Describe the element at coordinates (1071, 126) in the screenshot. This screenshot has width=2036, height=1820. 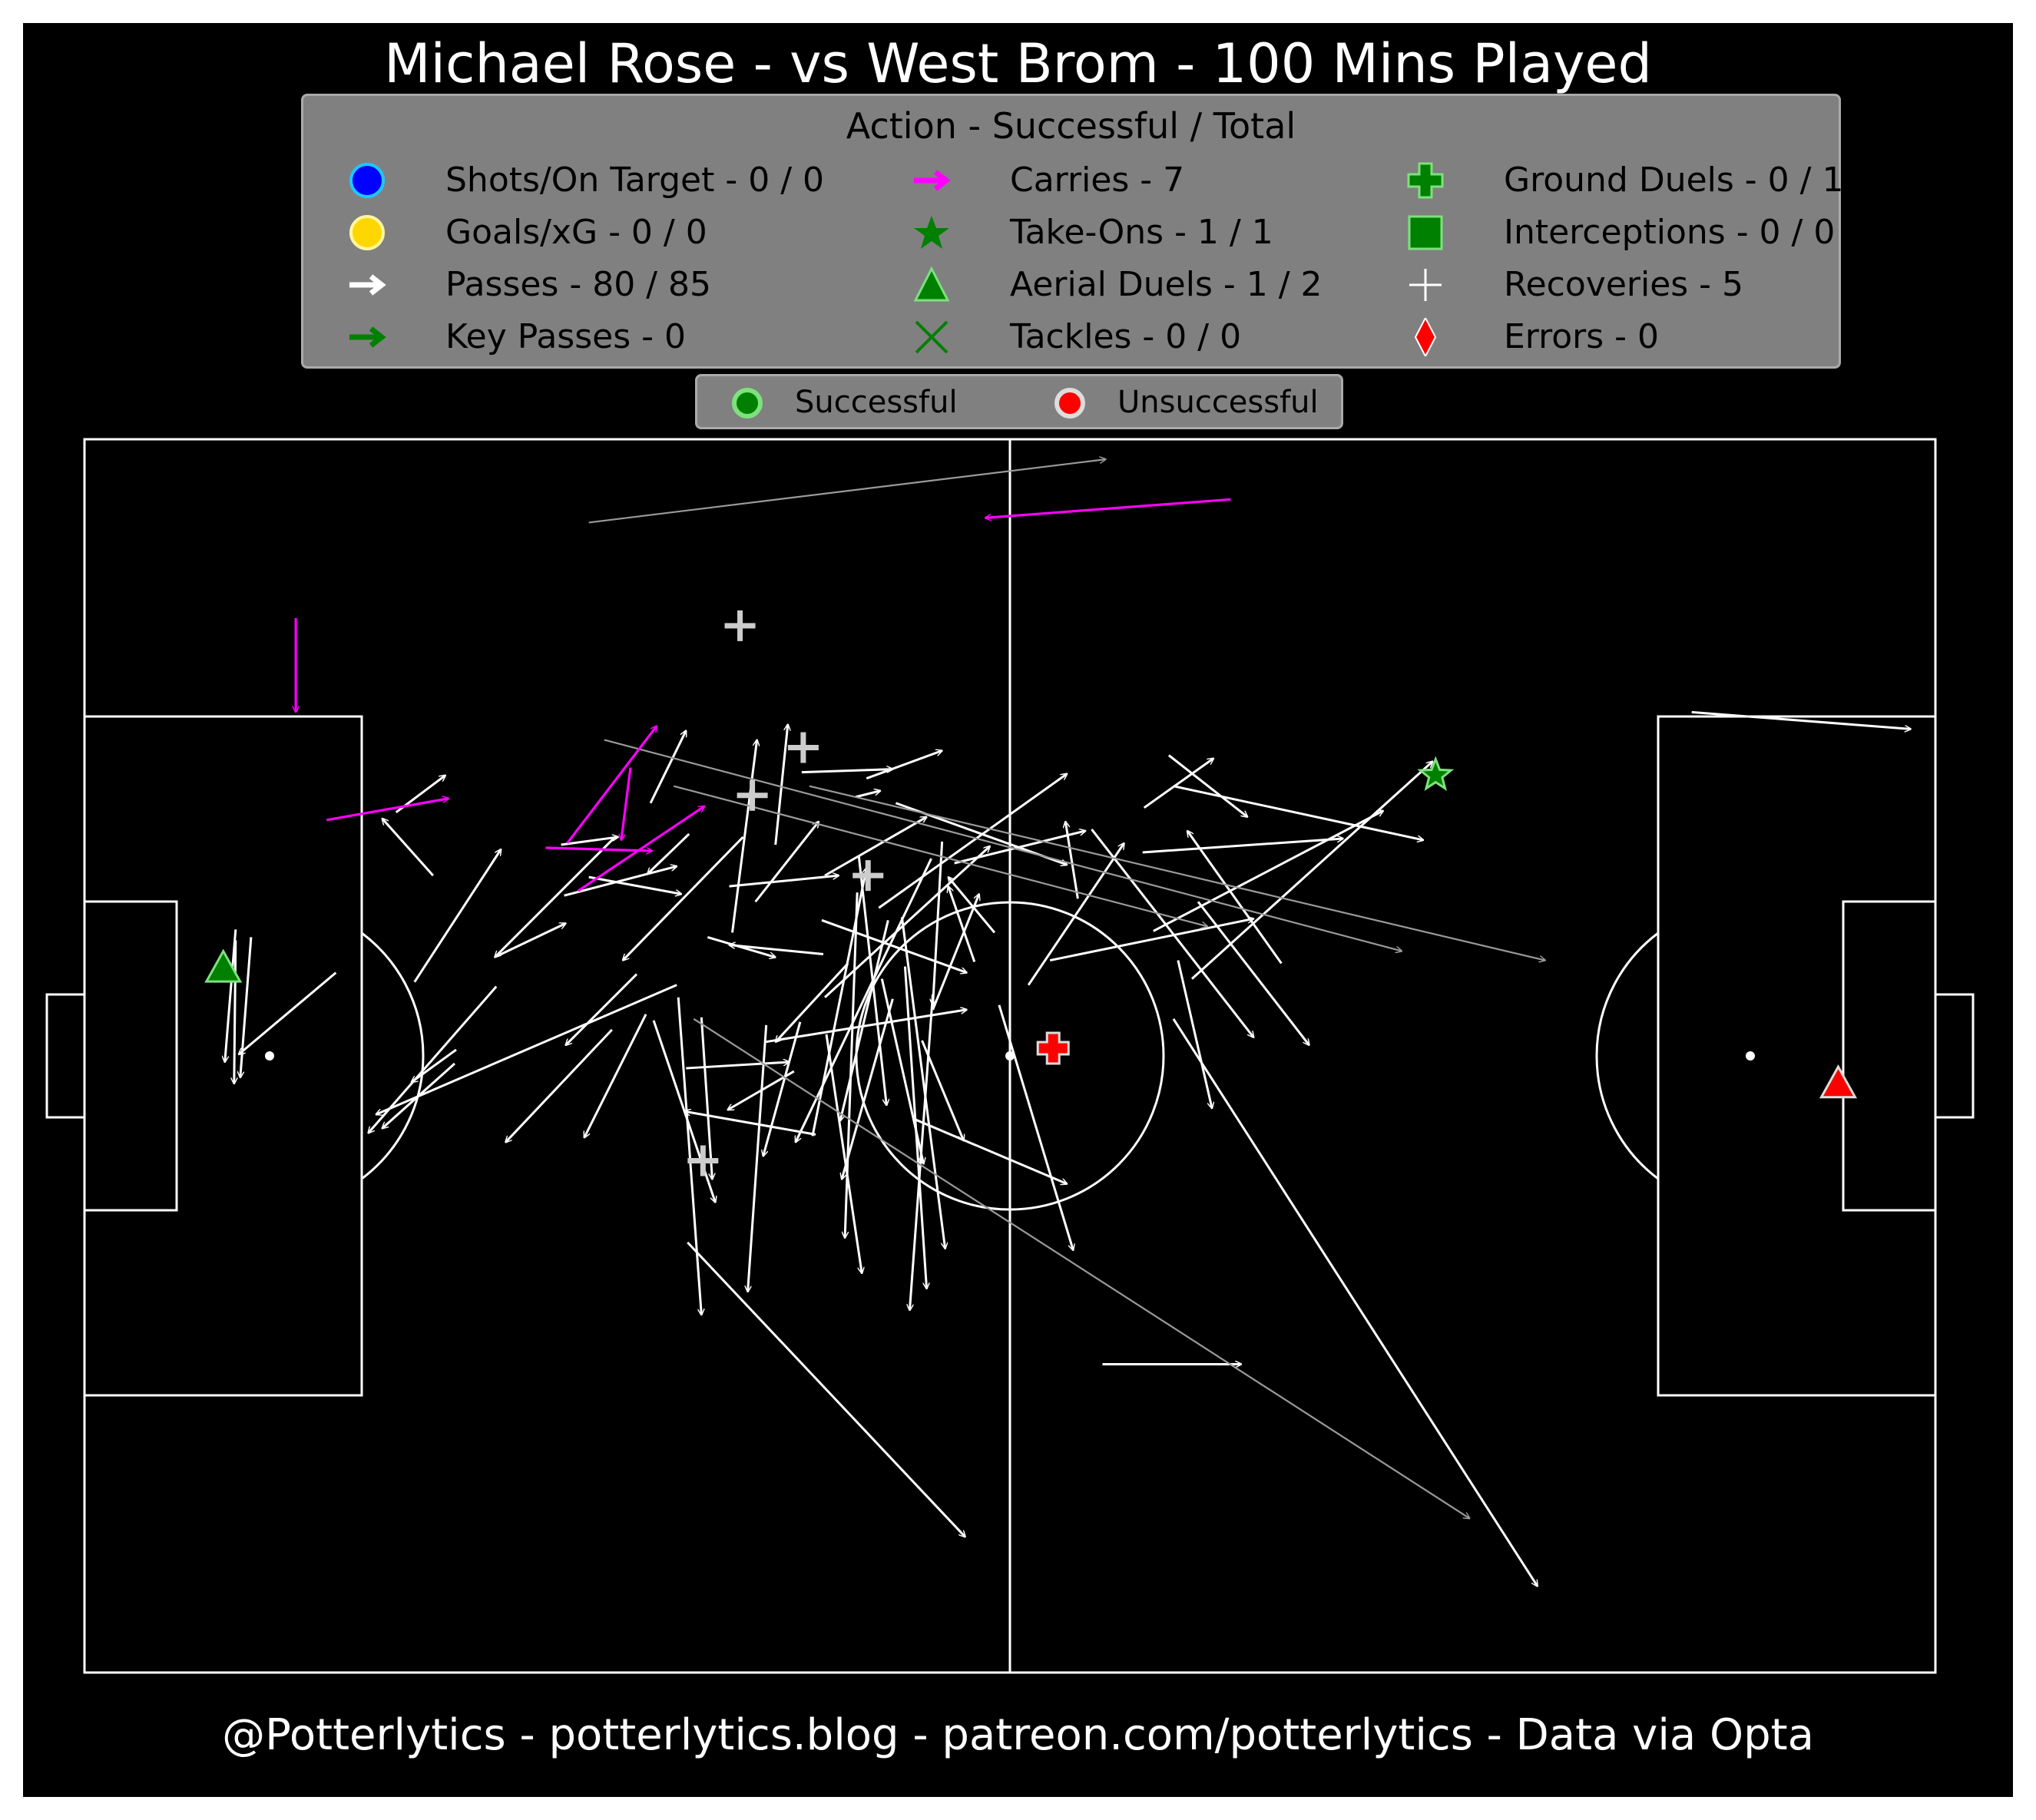
I see `legend-title: Action - Successful / Total` at that location.